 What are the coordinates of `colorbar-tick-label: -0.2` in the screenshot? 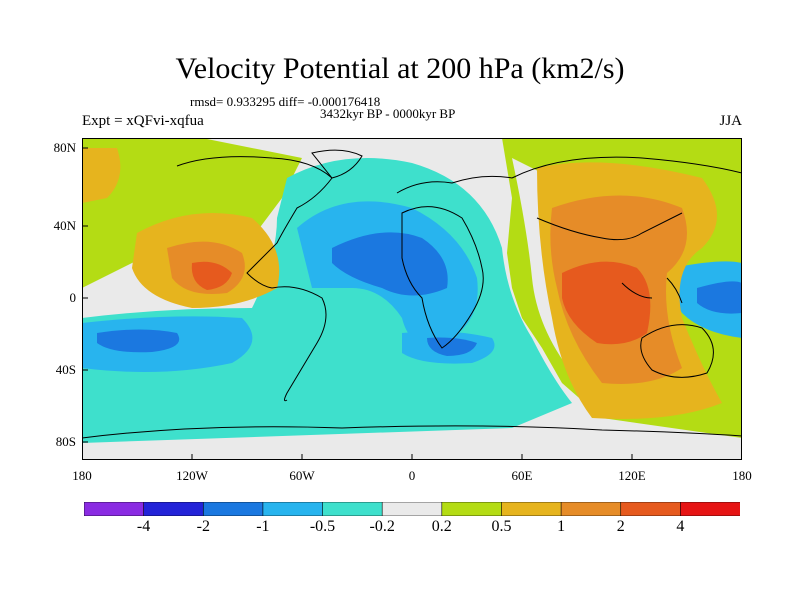 It's located at (382, 526).